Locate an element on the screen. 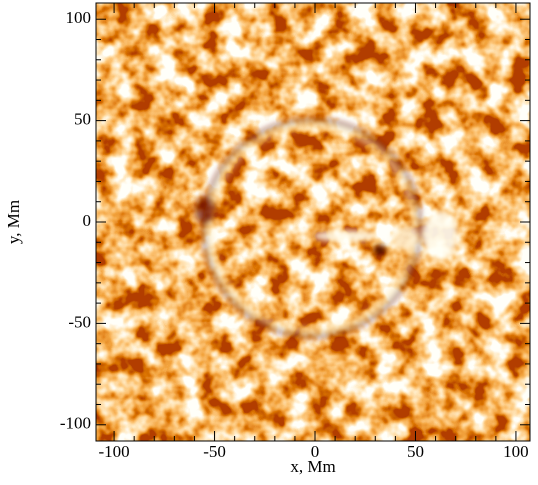 Image resolution: width=538 pixels, height=485 pixels. x-tick-label: 100 is located at coordinates (516, 451).